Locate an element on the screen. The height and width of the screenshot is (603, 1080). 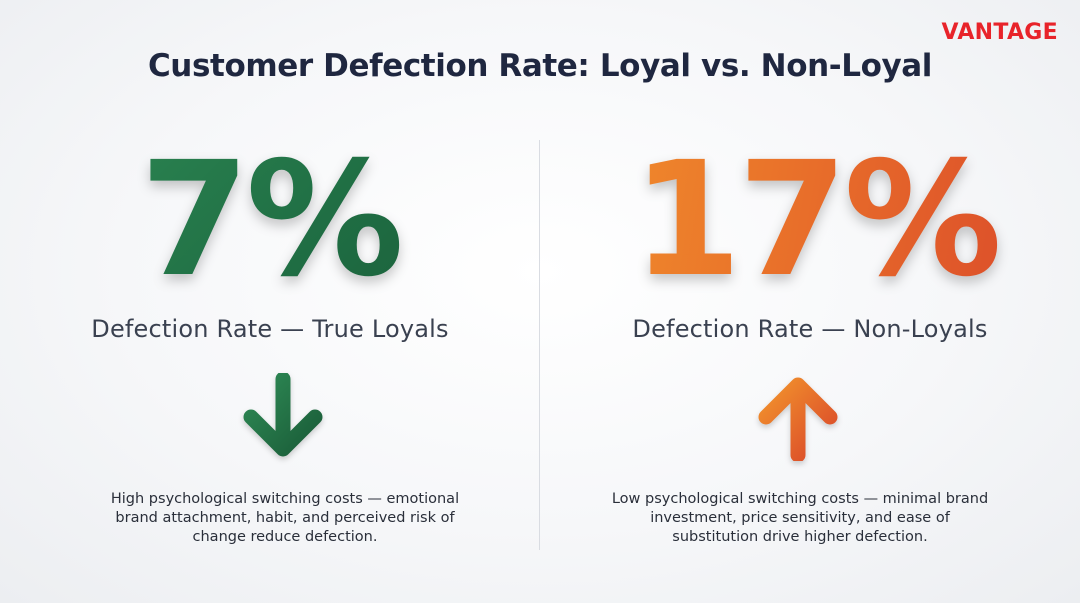
arrow-down-icon is located at coordinates (283, 417).